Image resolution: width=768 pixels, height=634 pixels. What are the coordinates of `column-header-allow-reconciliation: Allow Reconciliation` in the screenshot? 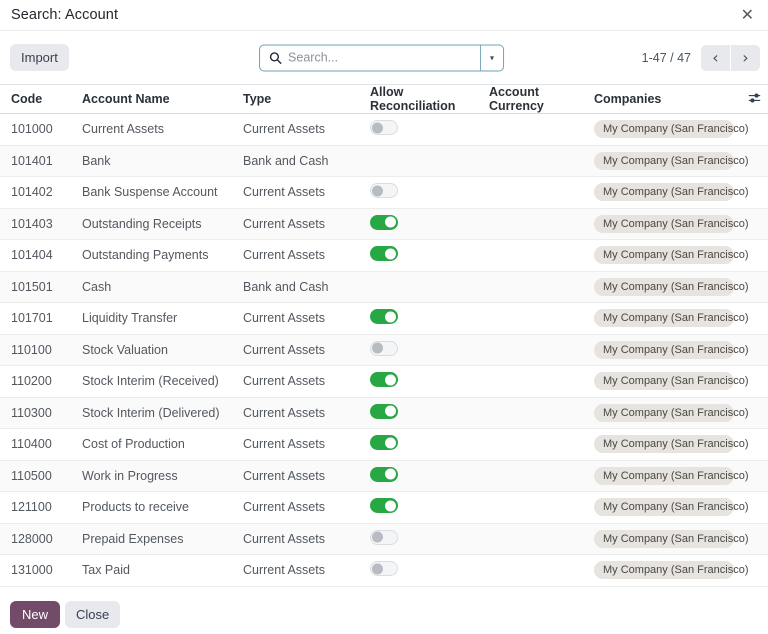 It's located at (429, 99).